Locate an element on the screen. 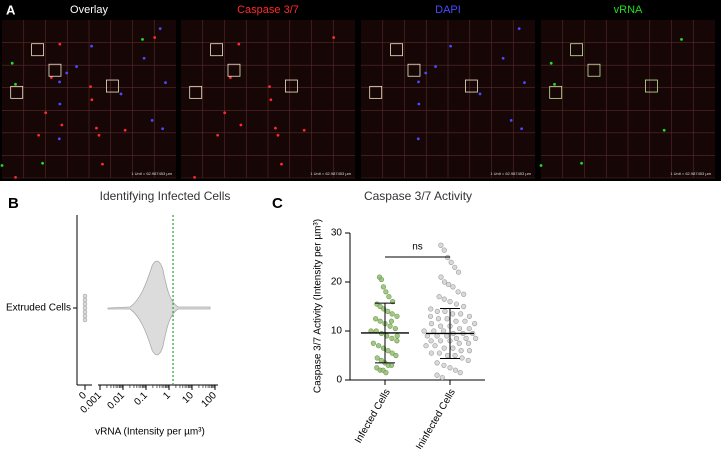 The image size is (721, 454). swarm-cloud is located at coordinates (159, 308).